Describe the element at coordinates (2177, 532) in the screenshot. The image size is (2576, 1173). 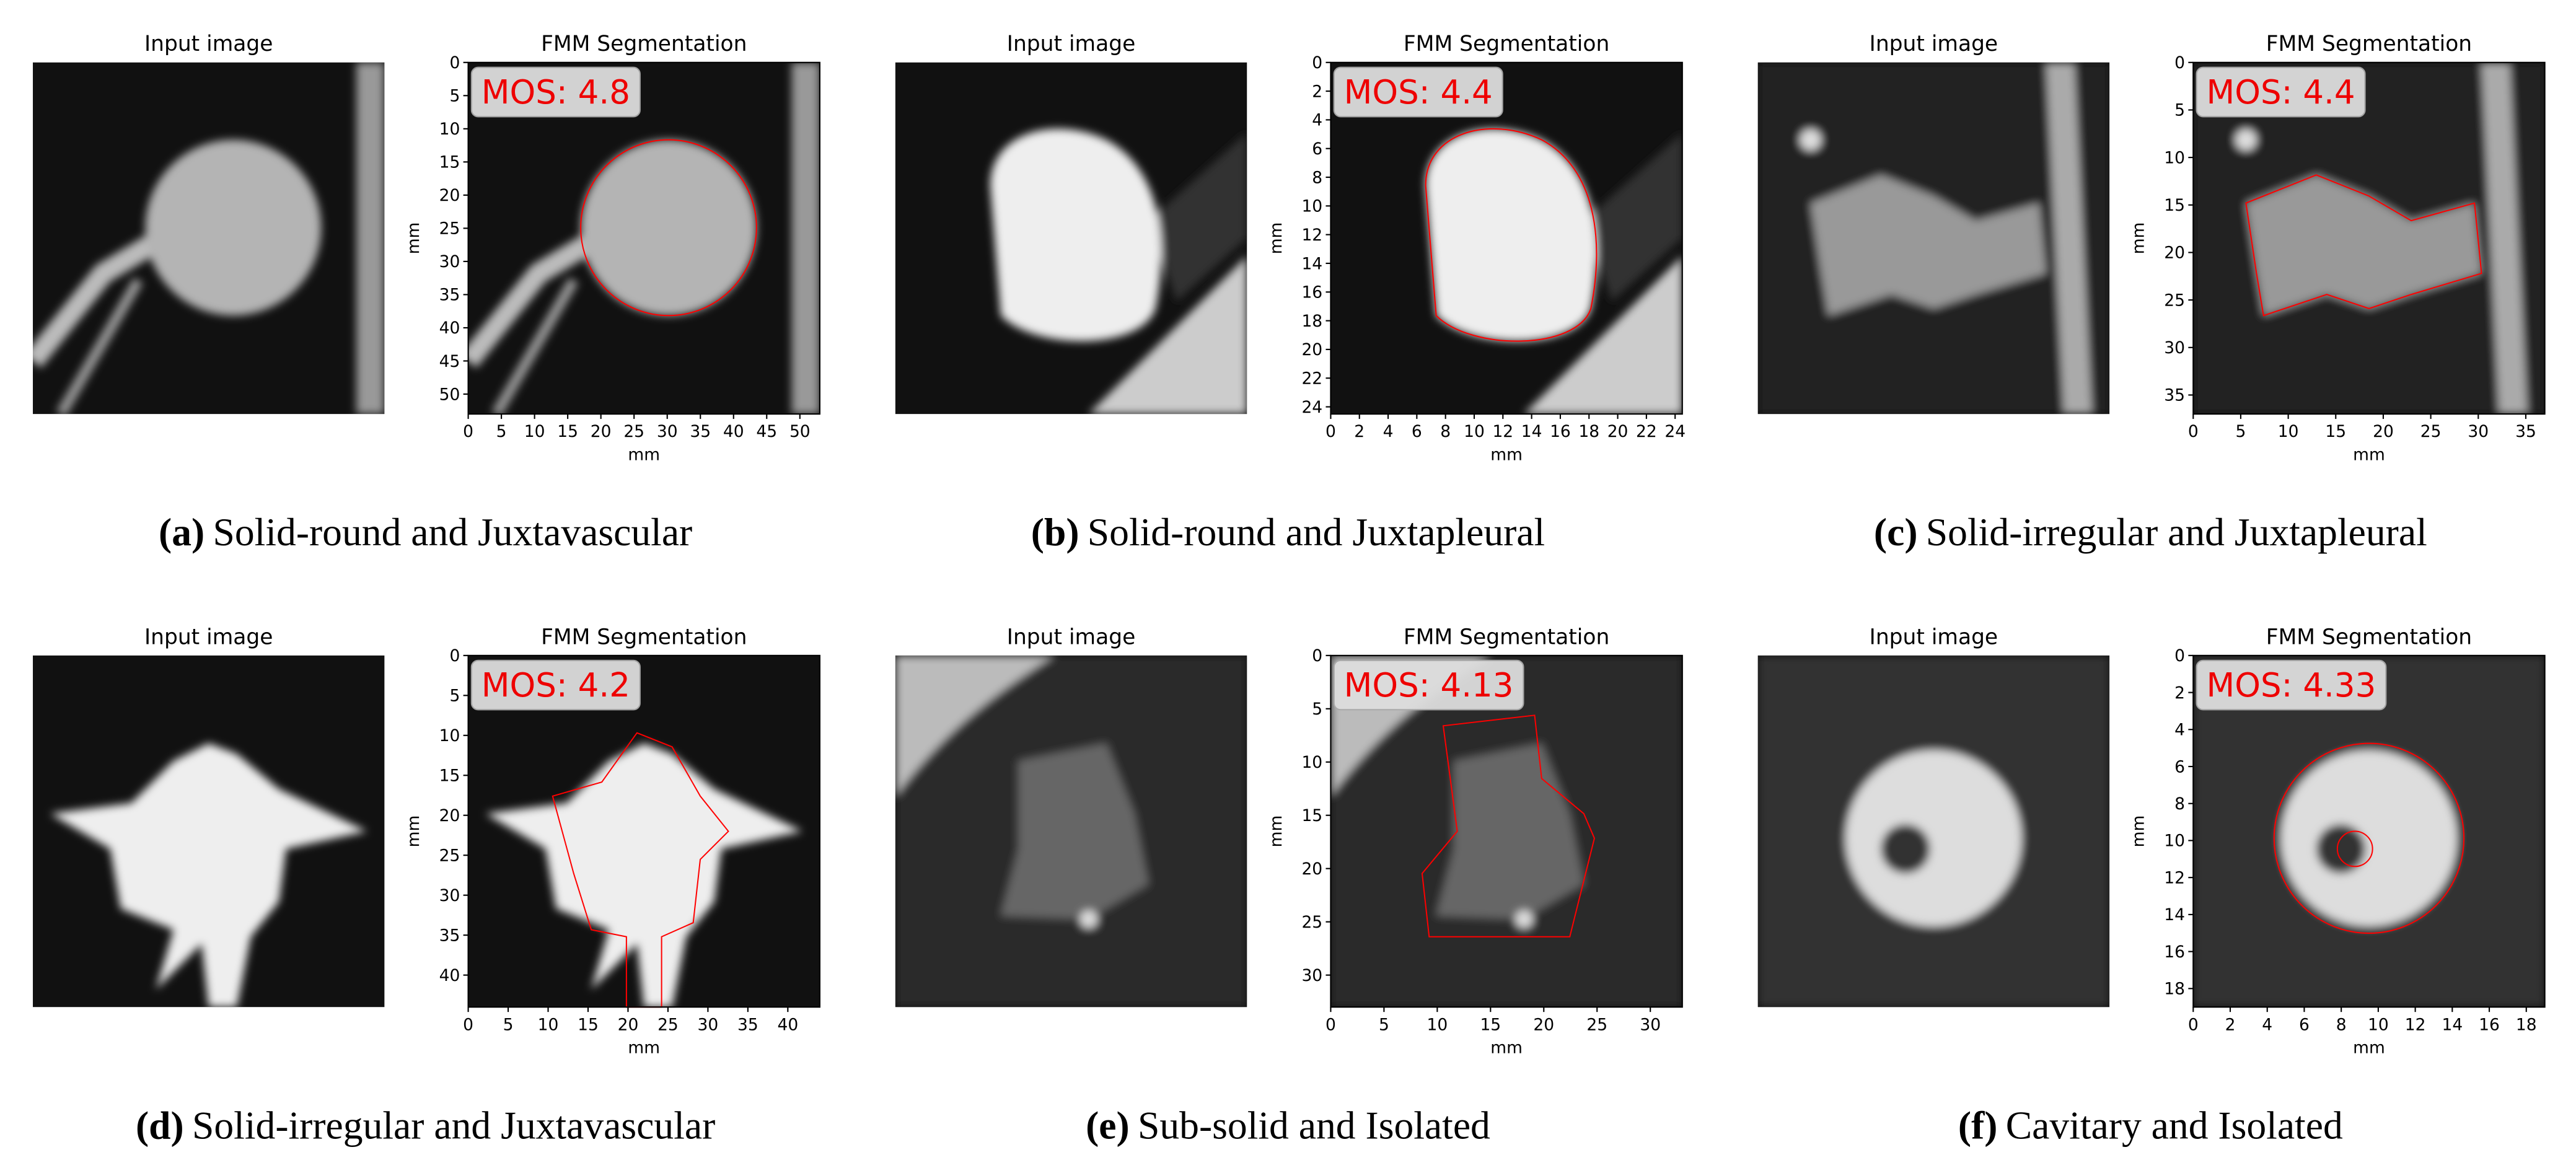
I see `caption-text: Solid-irregular and Juxtapleural` at that location.